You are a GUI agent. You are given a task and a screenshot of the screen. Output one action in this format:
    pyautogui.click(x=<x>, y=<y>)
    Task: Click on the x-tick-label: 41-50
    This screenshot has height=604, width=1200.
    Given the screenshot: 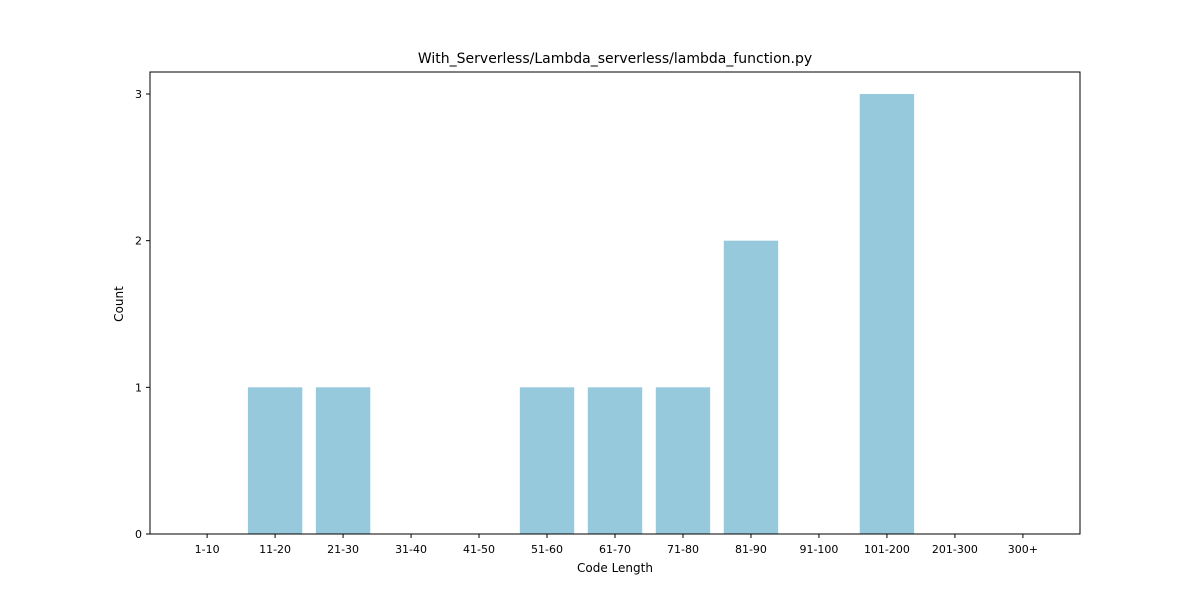 What is the action you would take?
    pyautogui.click(x=479, y=549)
    